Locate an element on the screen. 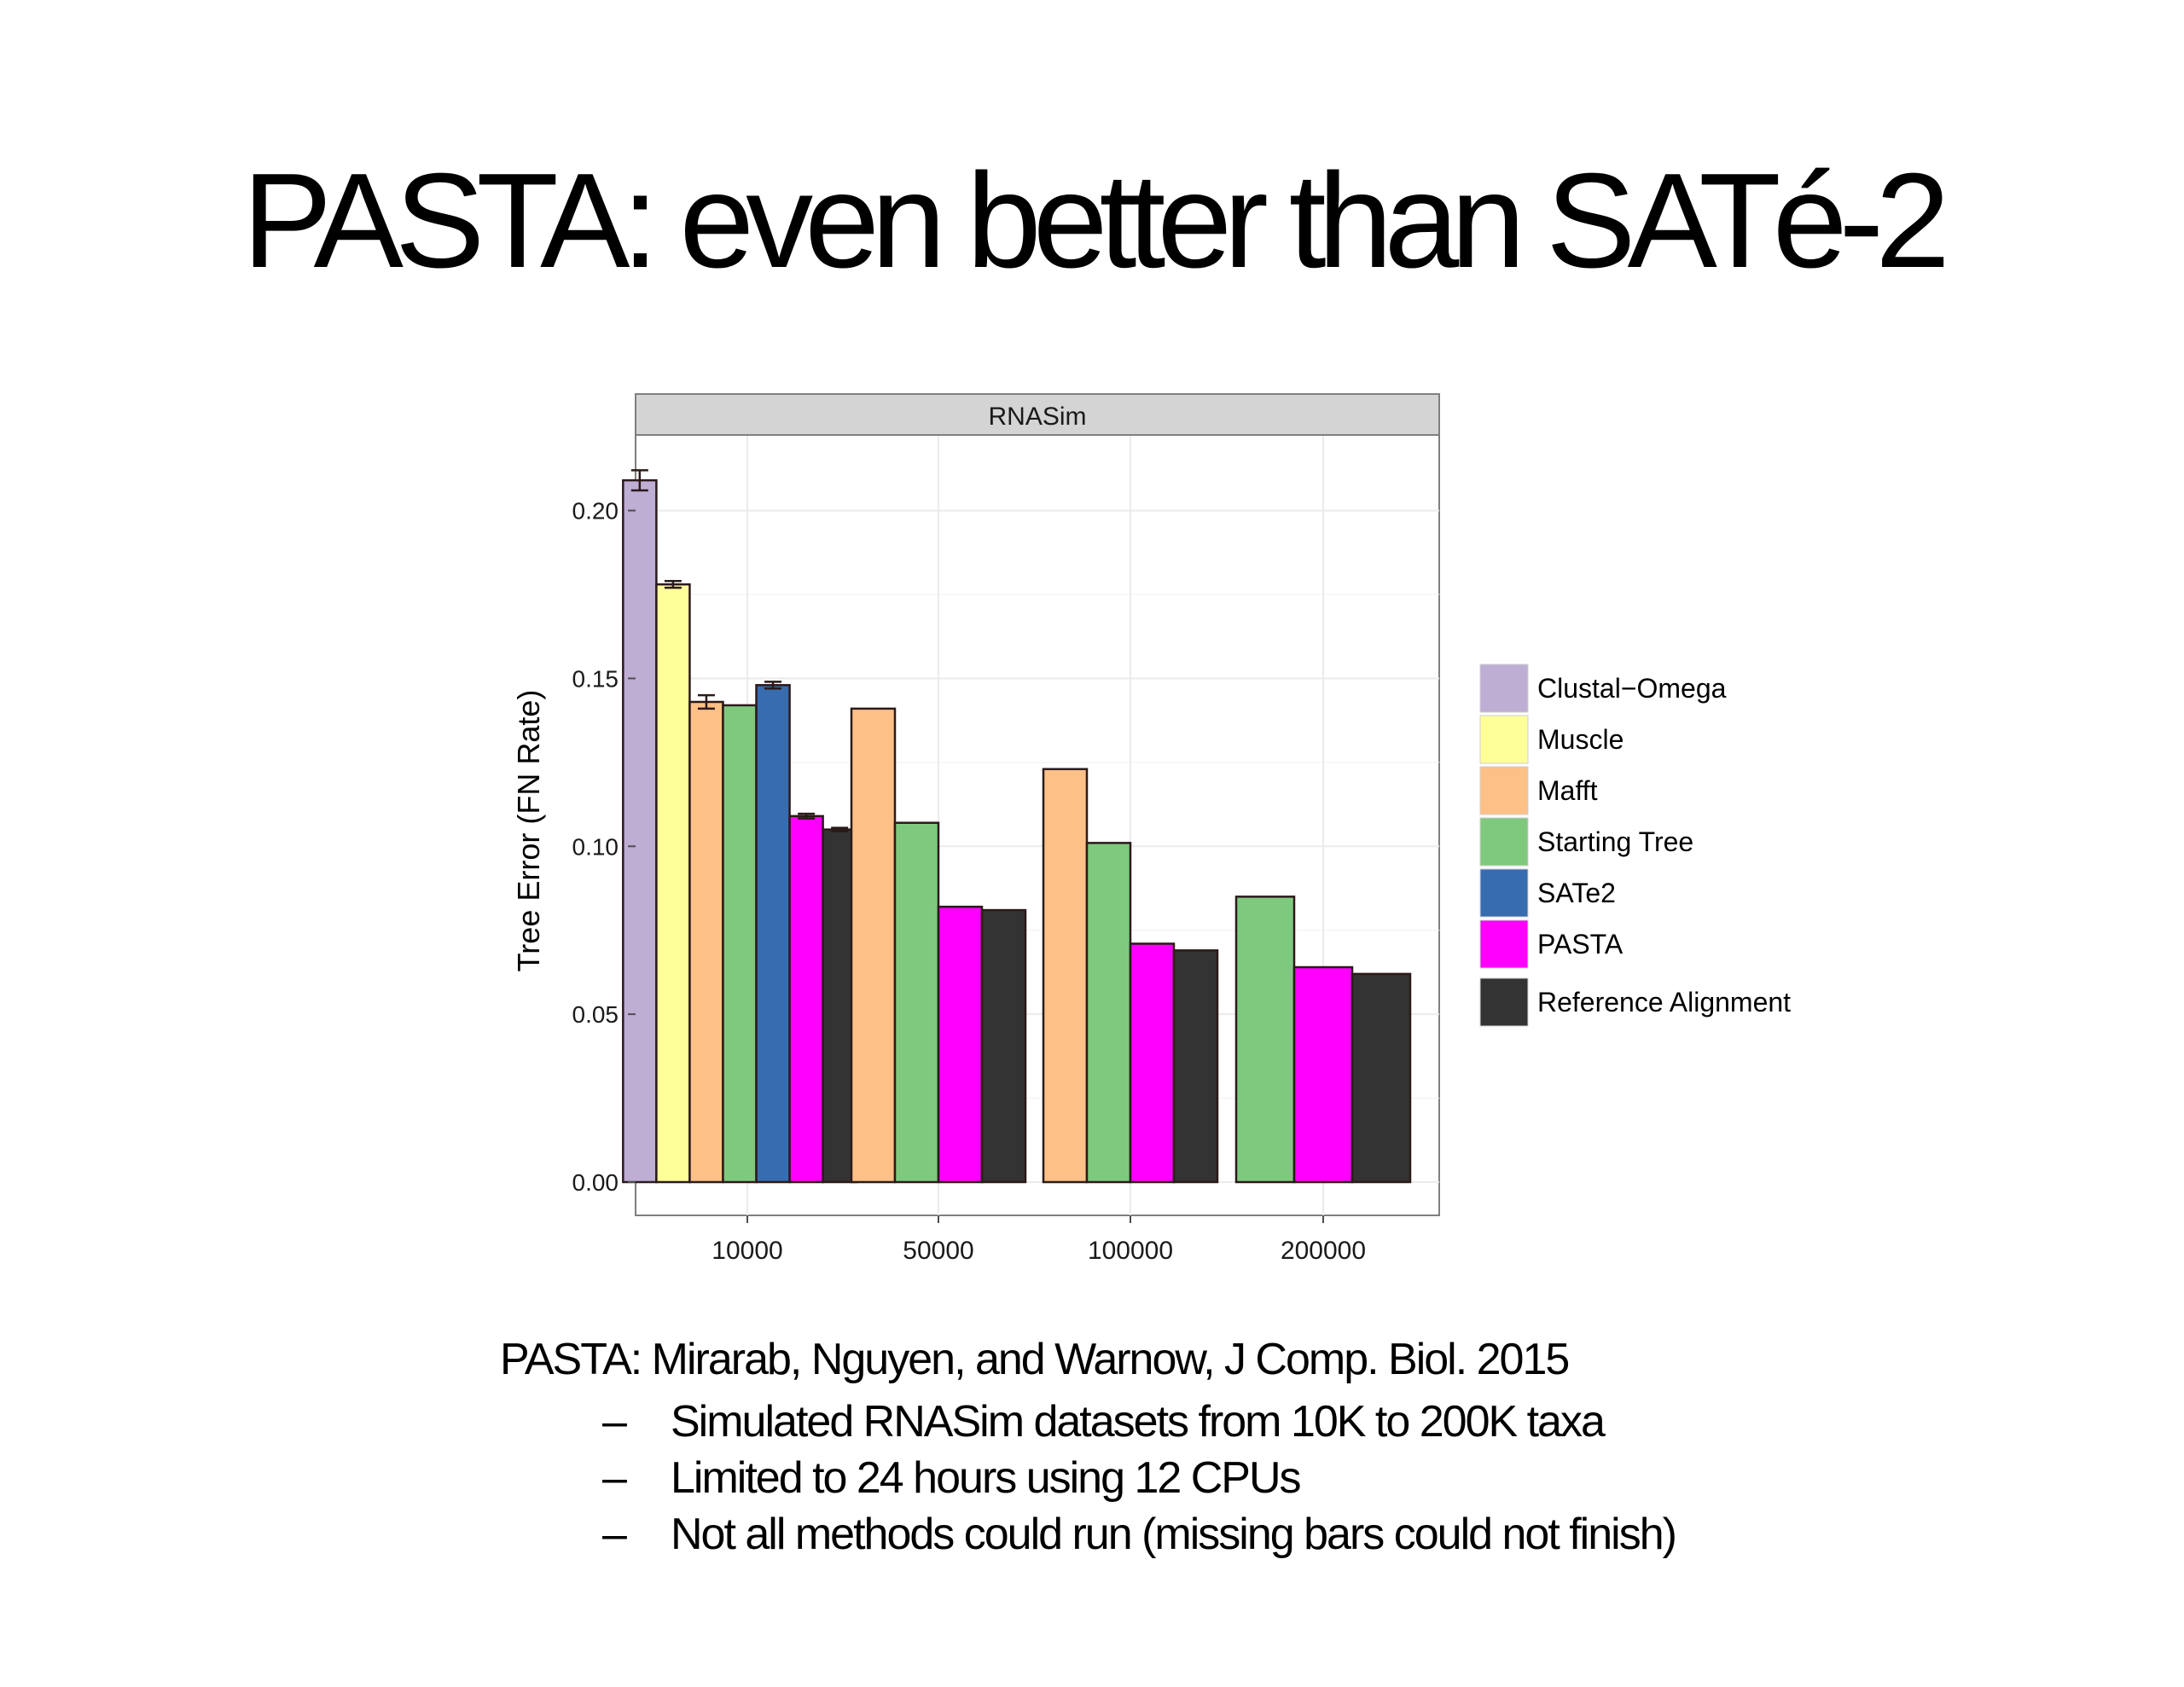  y-tick-label: 0.00 is located at coordinates (595, 1182).